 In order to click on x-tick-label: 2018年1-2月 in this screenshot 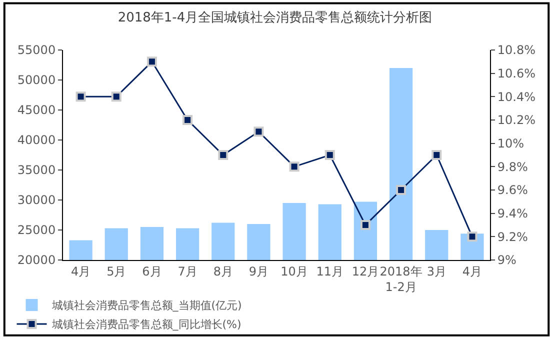, I will do `click(401, 279)`.